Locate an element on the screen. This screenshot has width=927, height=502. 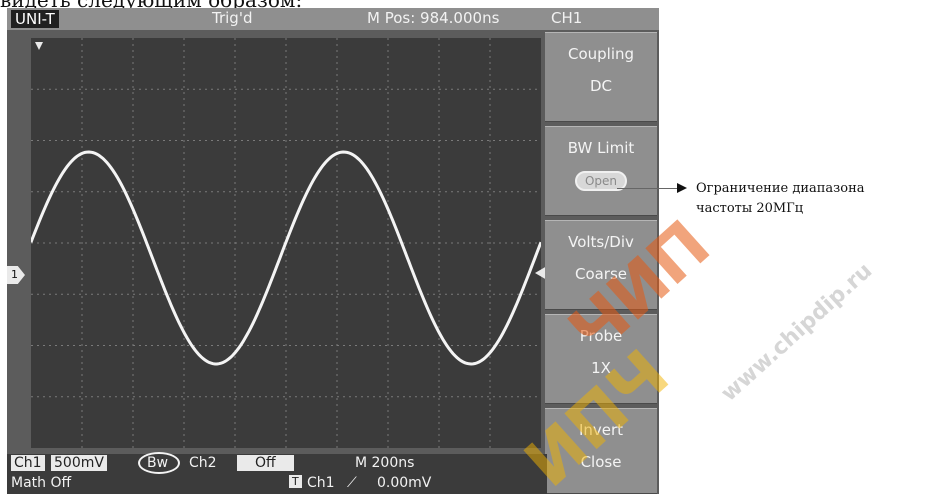
status-row-2: Math Off T Ch1 ⟋ 0.00mV is located at coordinates (277, 484).